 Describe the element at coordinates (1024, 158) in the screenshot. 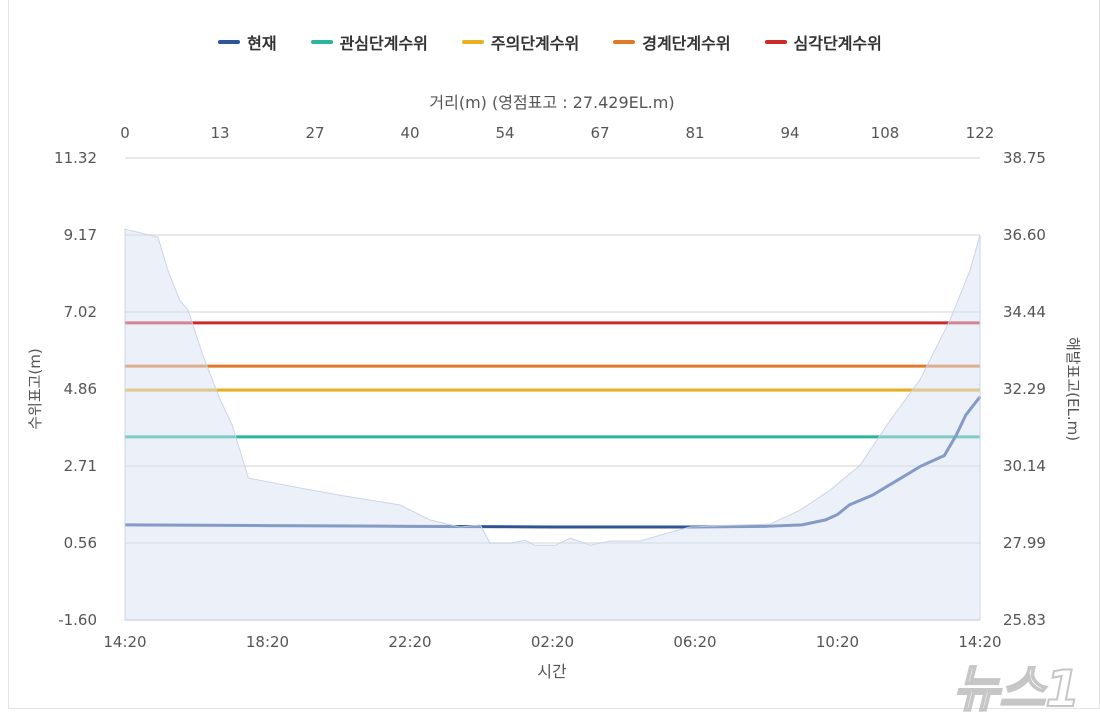

I see `right-tick-label: 38.75` at that location.